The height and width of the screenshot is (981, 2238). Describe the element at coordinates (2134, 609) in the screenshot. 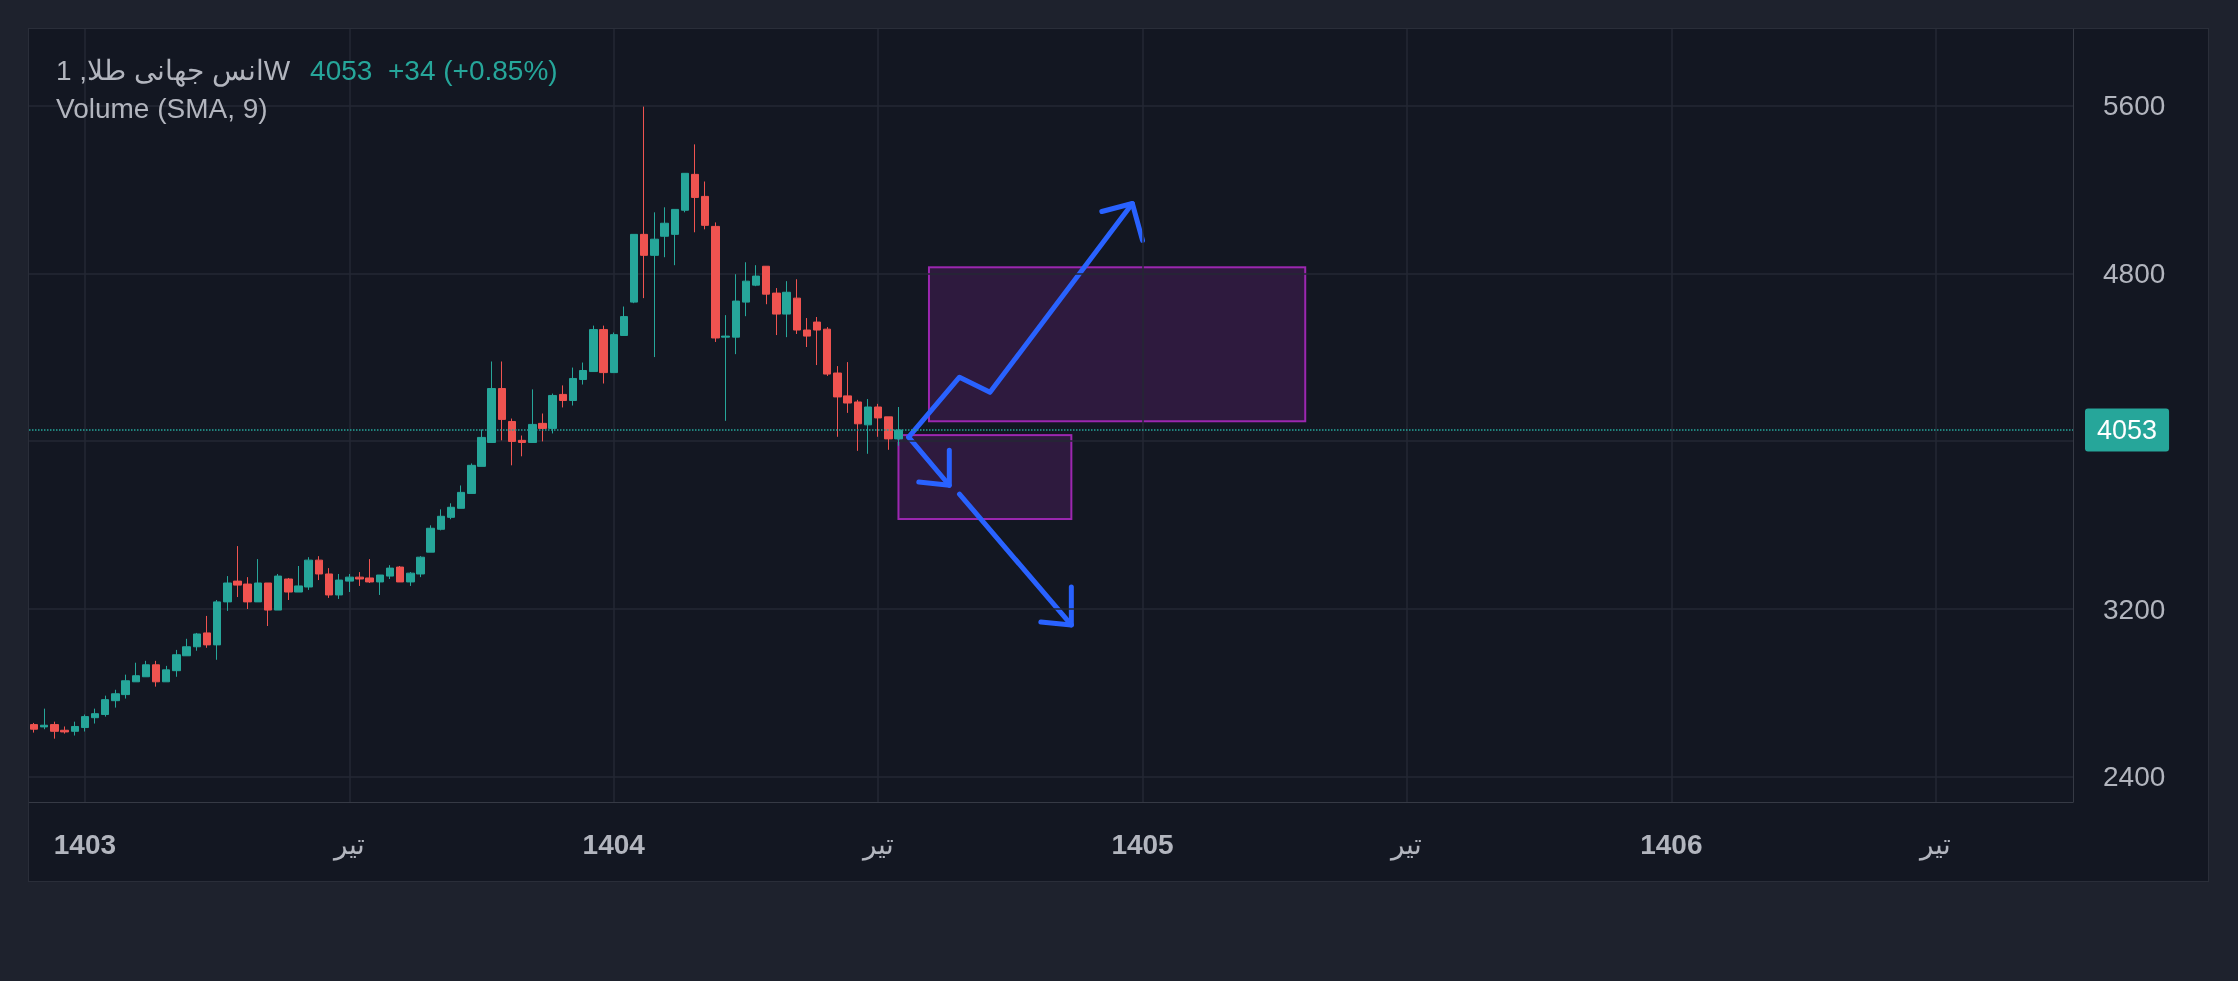

I see `y-tick-label: 3200` at that location.